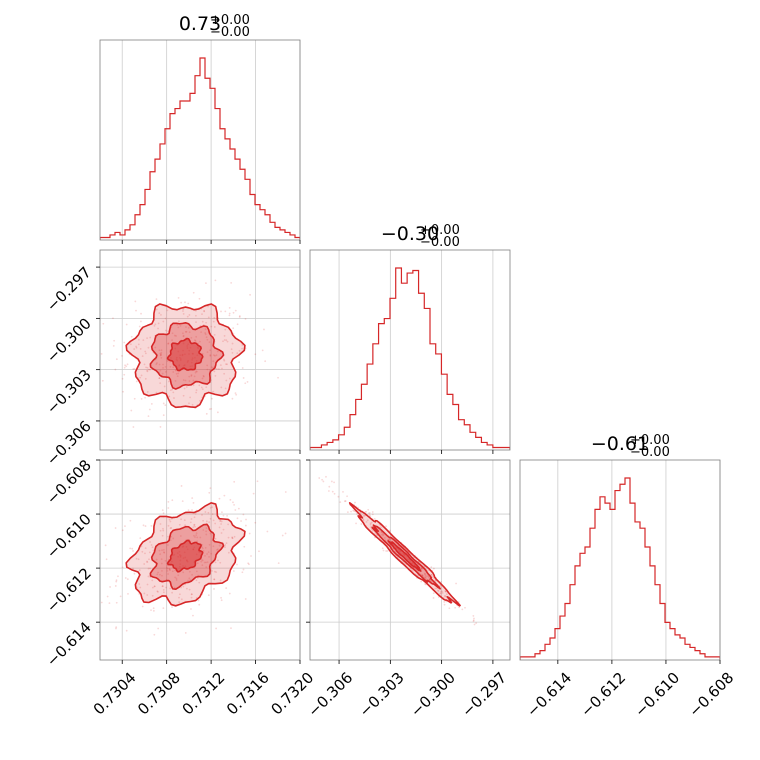 This screenshot has height=760, width=760. I want to click on x-tick-label: 0.7312, so click(204, 694).